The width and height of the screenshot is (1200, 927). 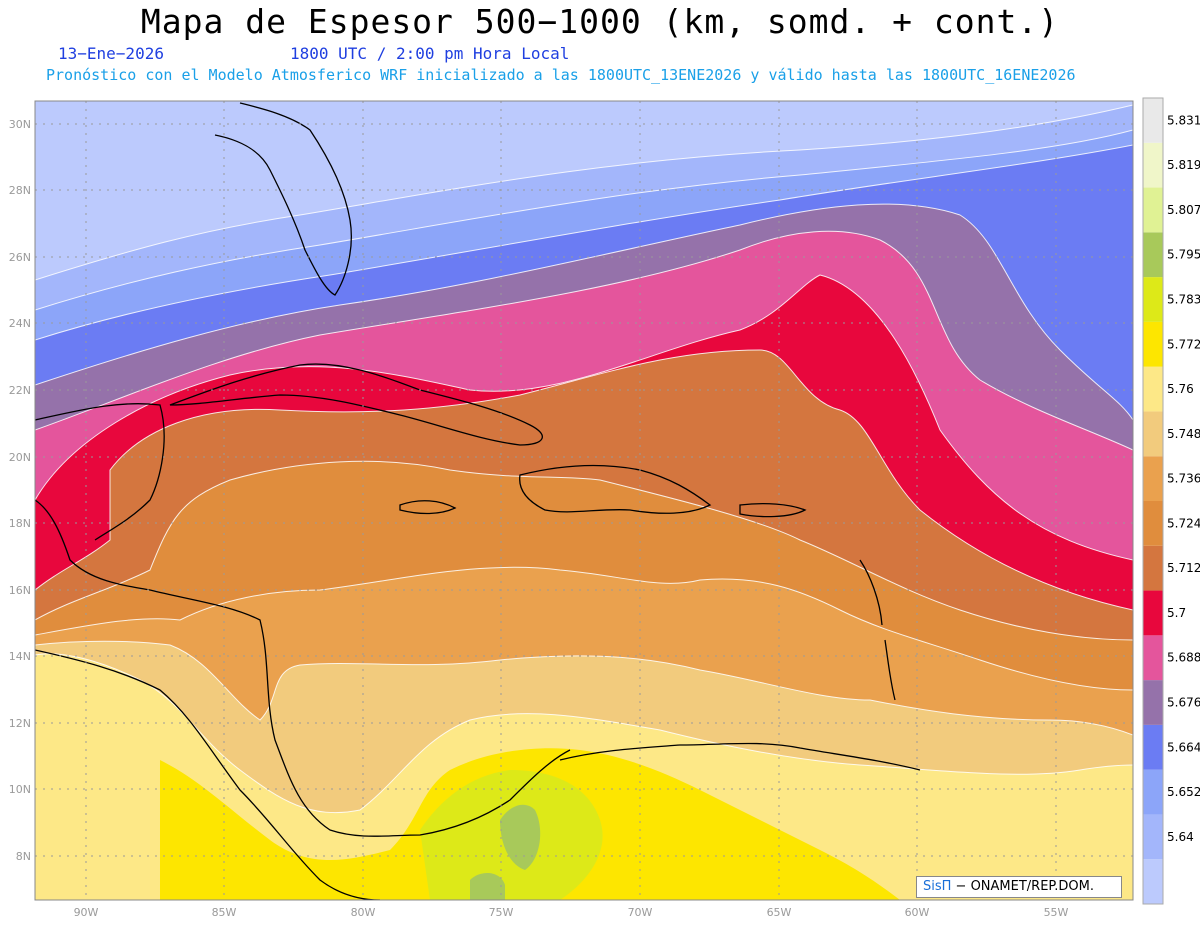 What do you see at coordinates (1183, 523) in the screenshot?
I see `legend-label: 5.724` at bounding box center [1183, 523].